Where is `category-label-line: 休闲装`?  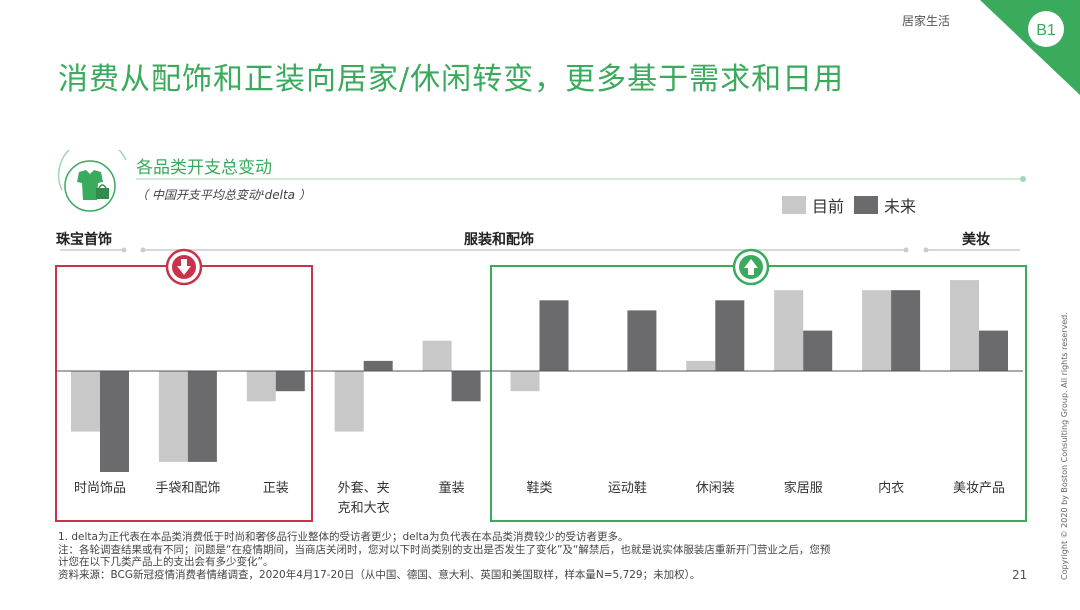 category-label-line: 休闲装 is located at coordinates (715, 488).